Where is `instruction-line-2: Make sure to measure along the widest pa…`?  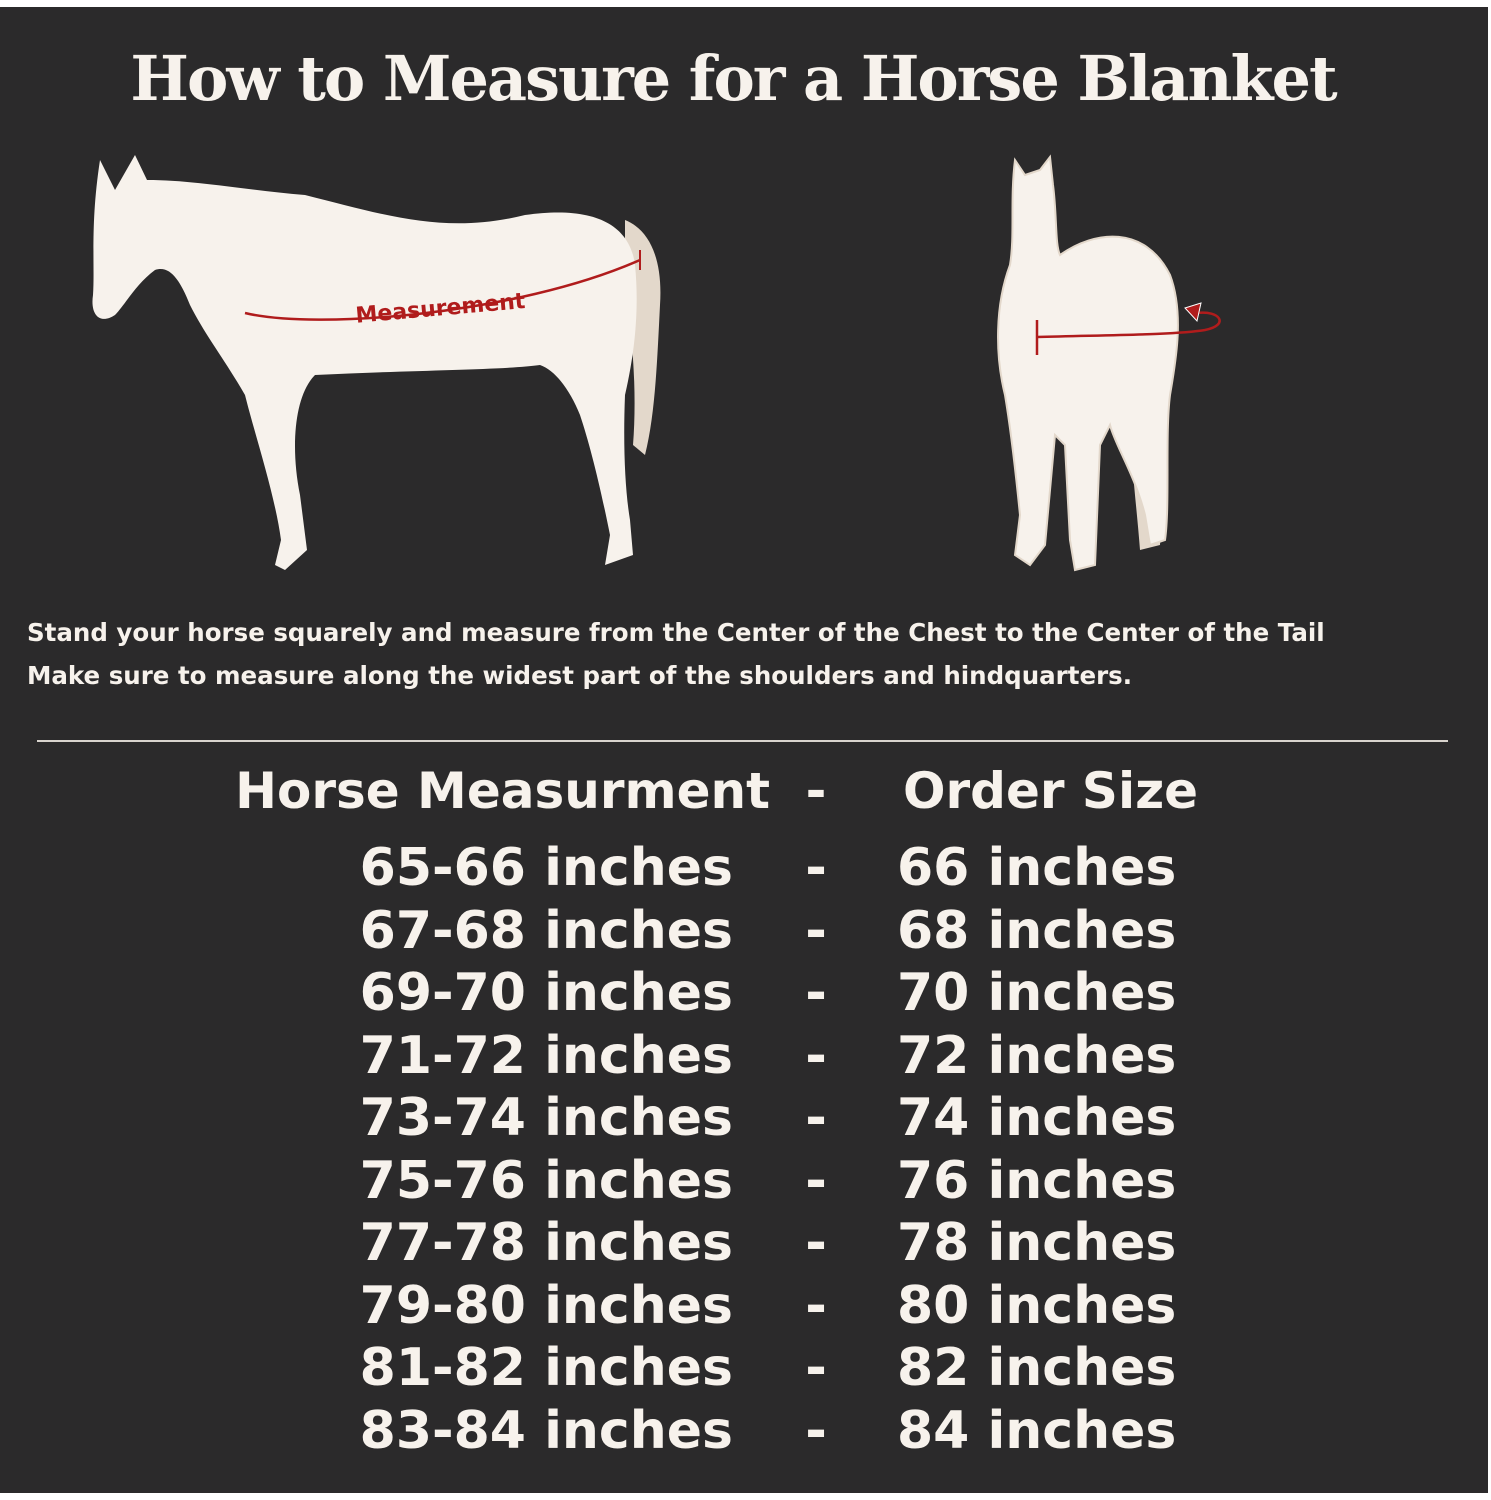 instruction-line-2: Make sure to measure along the widest pa… is located at coordinates (580, 675).